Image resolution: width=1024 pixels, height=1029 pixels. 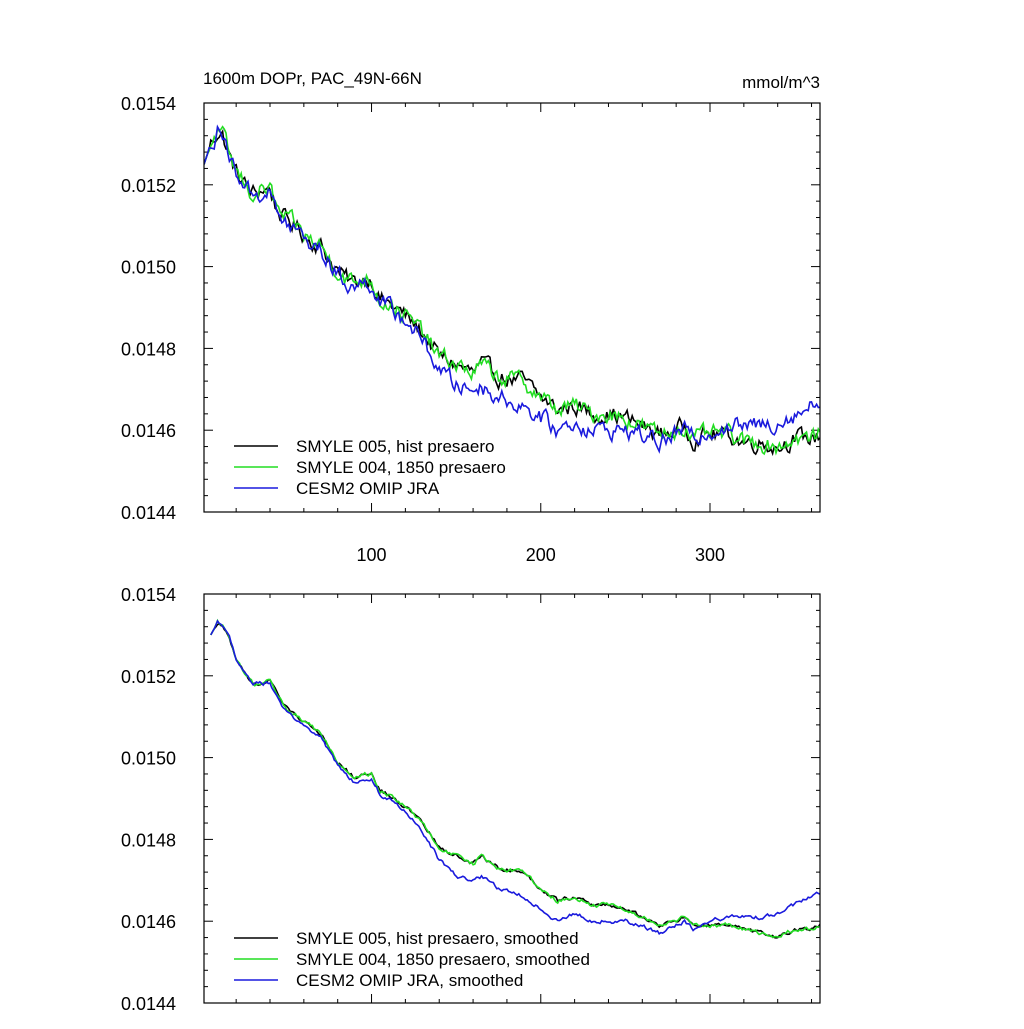 What do you see at coordinates (541, 555) in the screenshot?
I see `x-tick-label: 200` at bounding box center [541, 555].